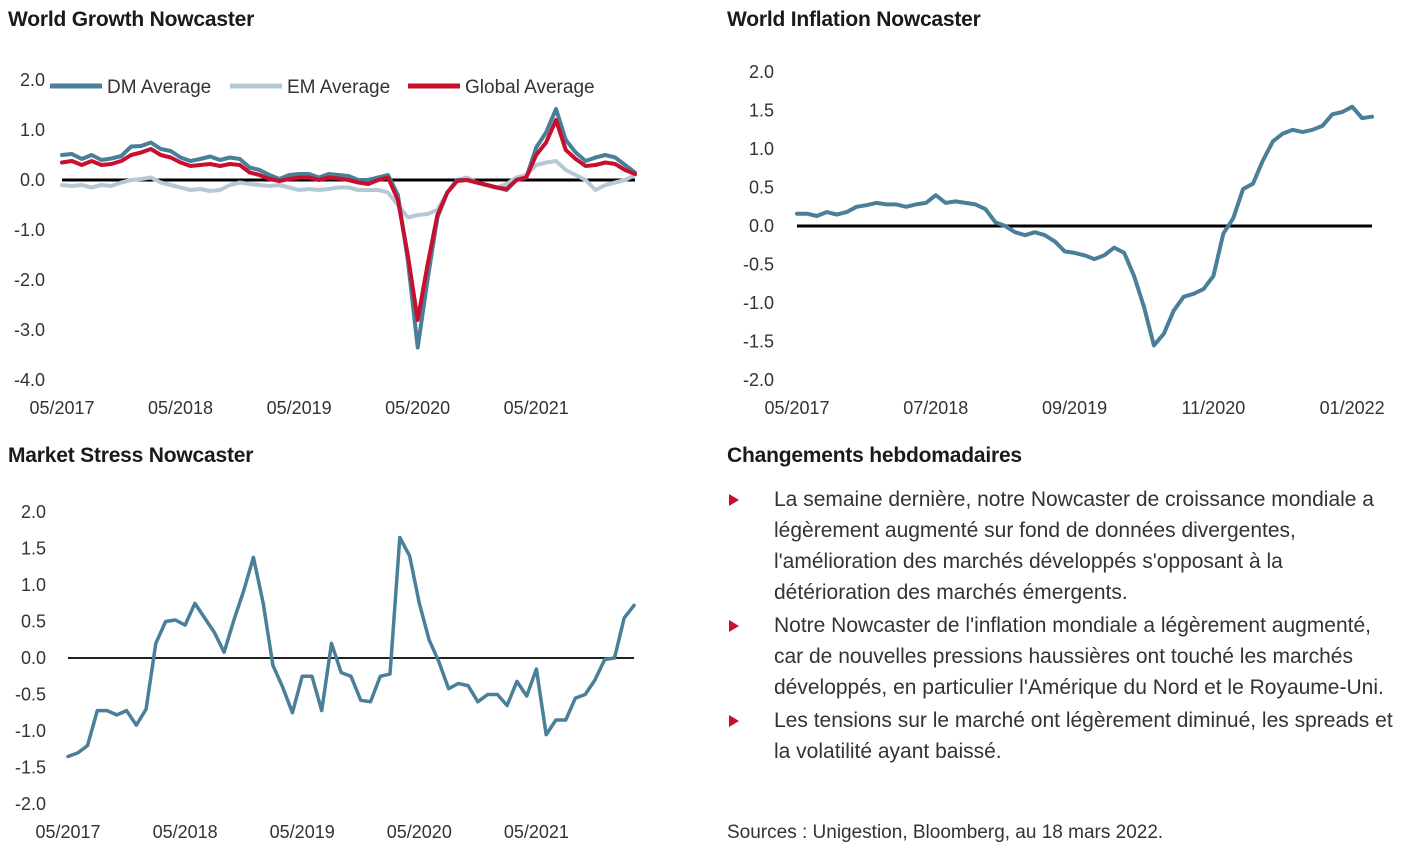 The image size is (1405, 855). Describe the element at coordinates (1352, 408) in the screenshot. I see `x-tick-label: 01/2022` at that location.